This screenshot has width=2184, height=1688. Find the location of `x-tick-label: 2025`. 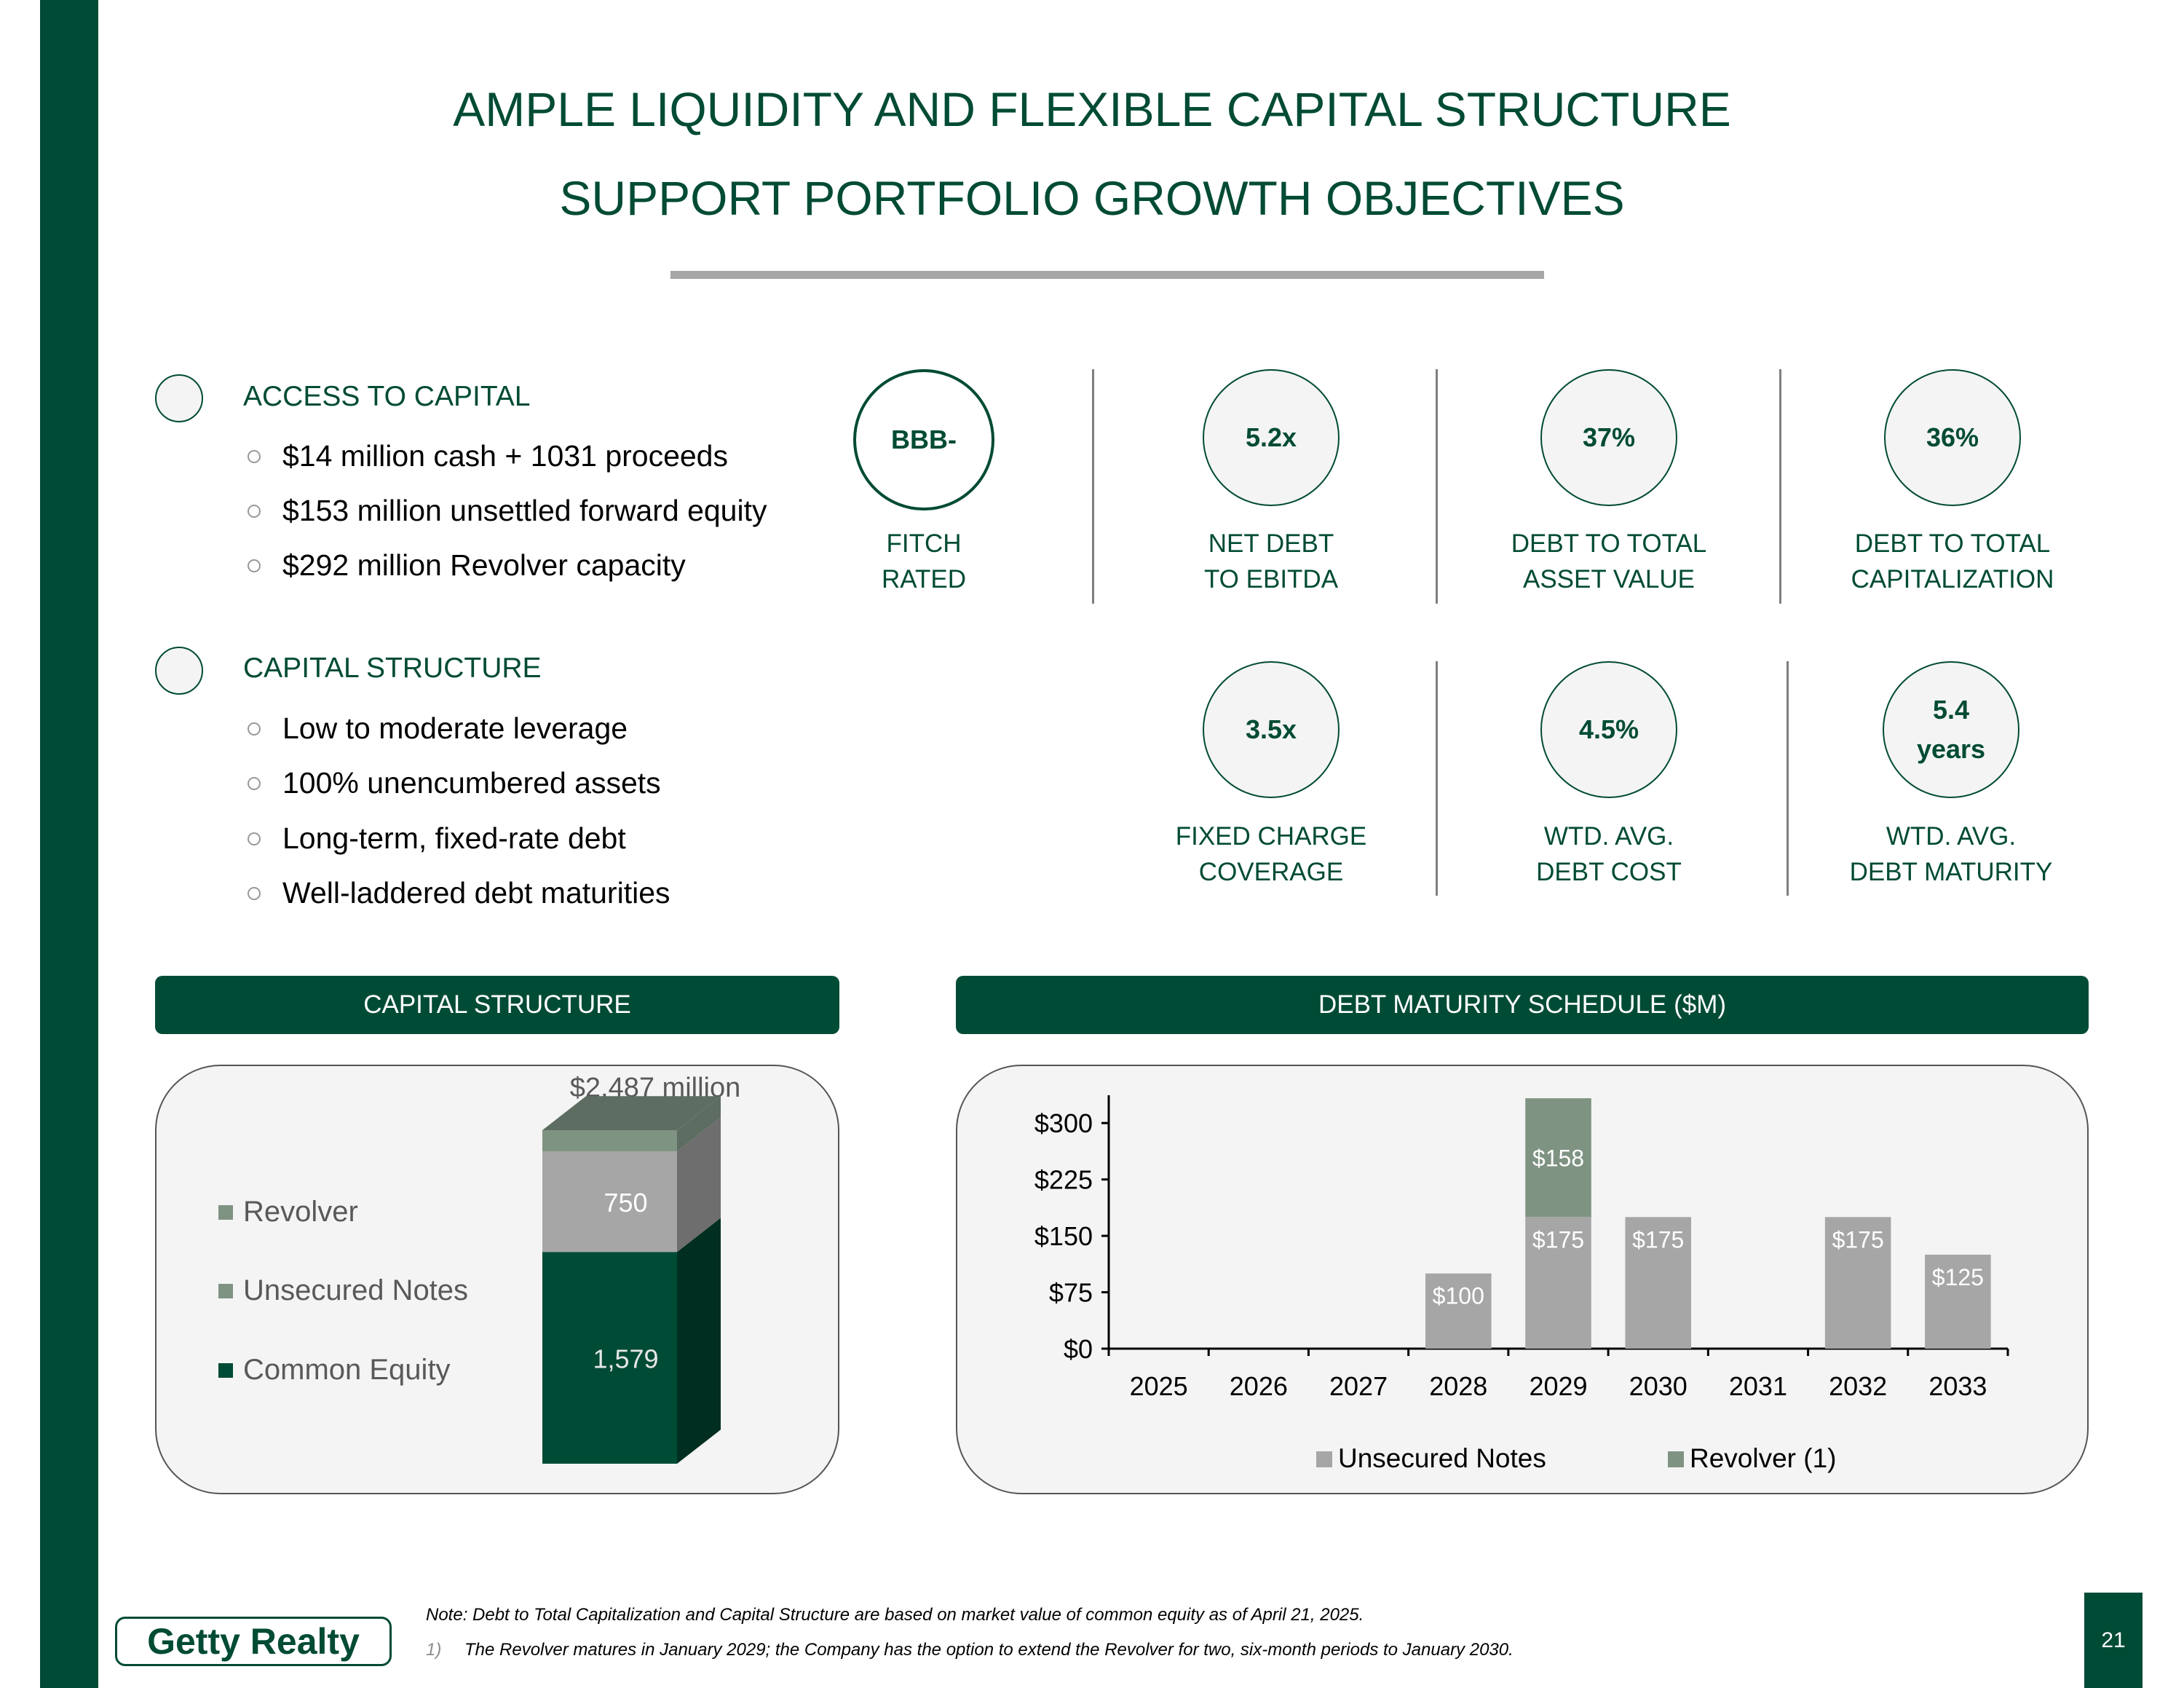

x-tick-label: 2025 is located at coordinates (1159, 1386).